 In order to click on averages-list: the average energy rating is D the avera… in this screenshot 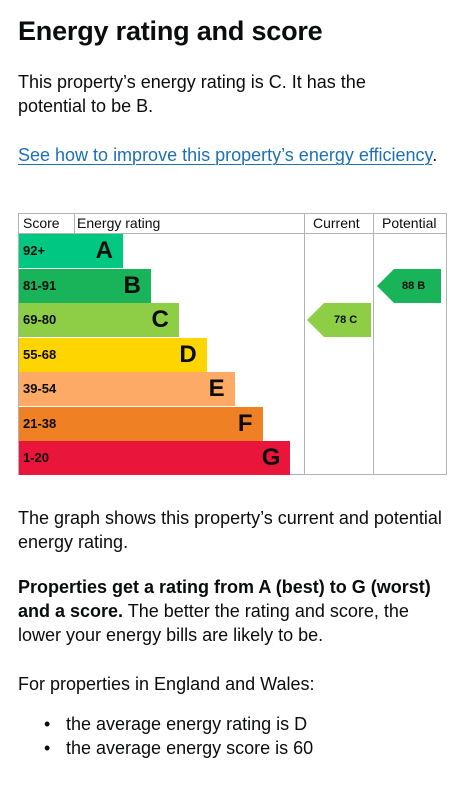, I will do `click(233, 736)`.